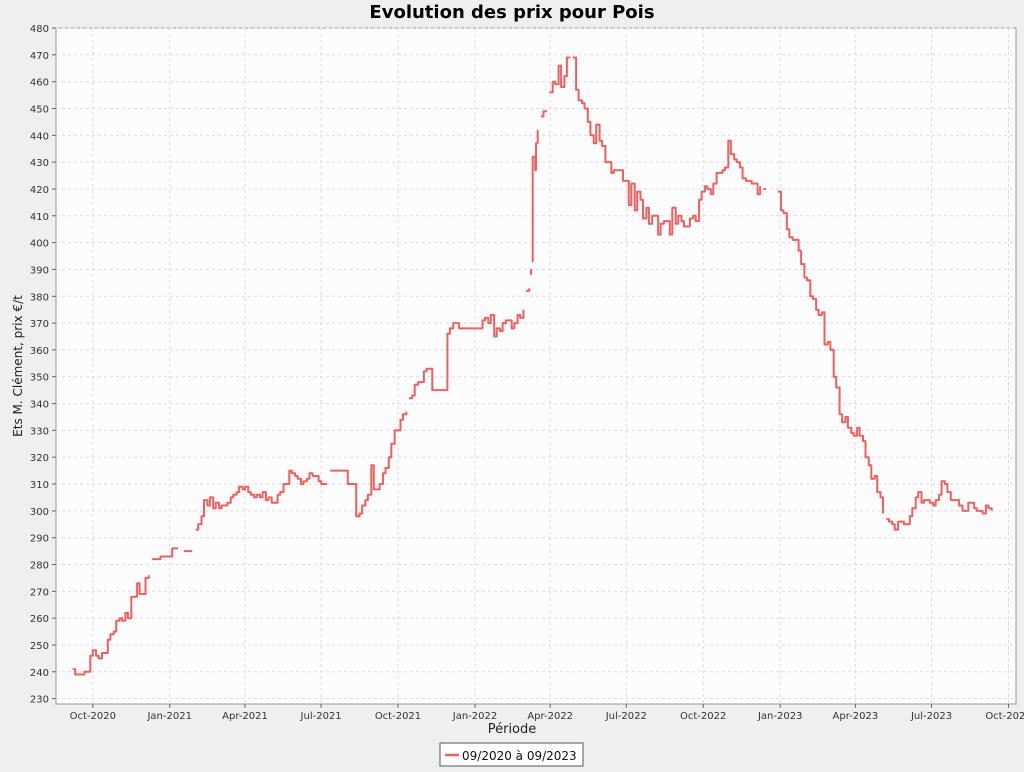 The image size is (1024, 772). I want to click on y-tick-label: 450, so click(39, 110).